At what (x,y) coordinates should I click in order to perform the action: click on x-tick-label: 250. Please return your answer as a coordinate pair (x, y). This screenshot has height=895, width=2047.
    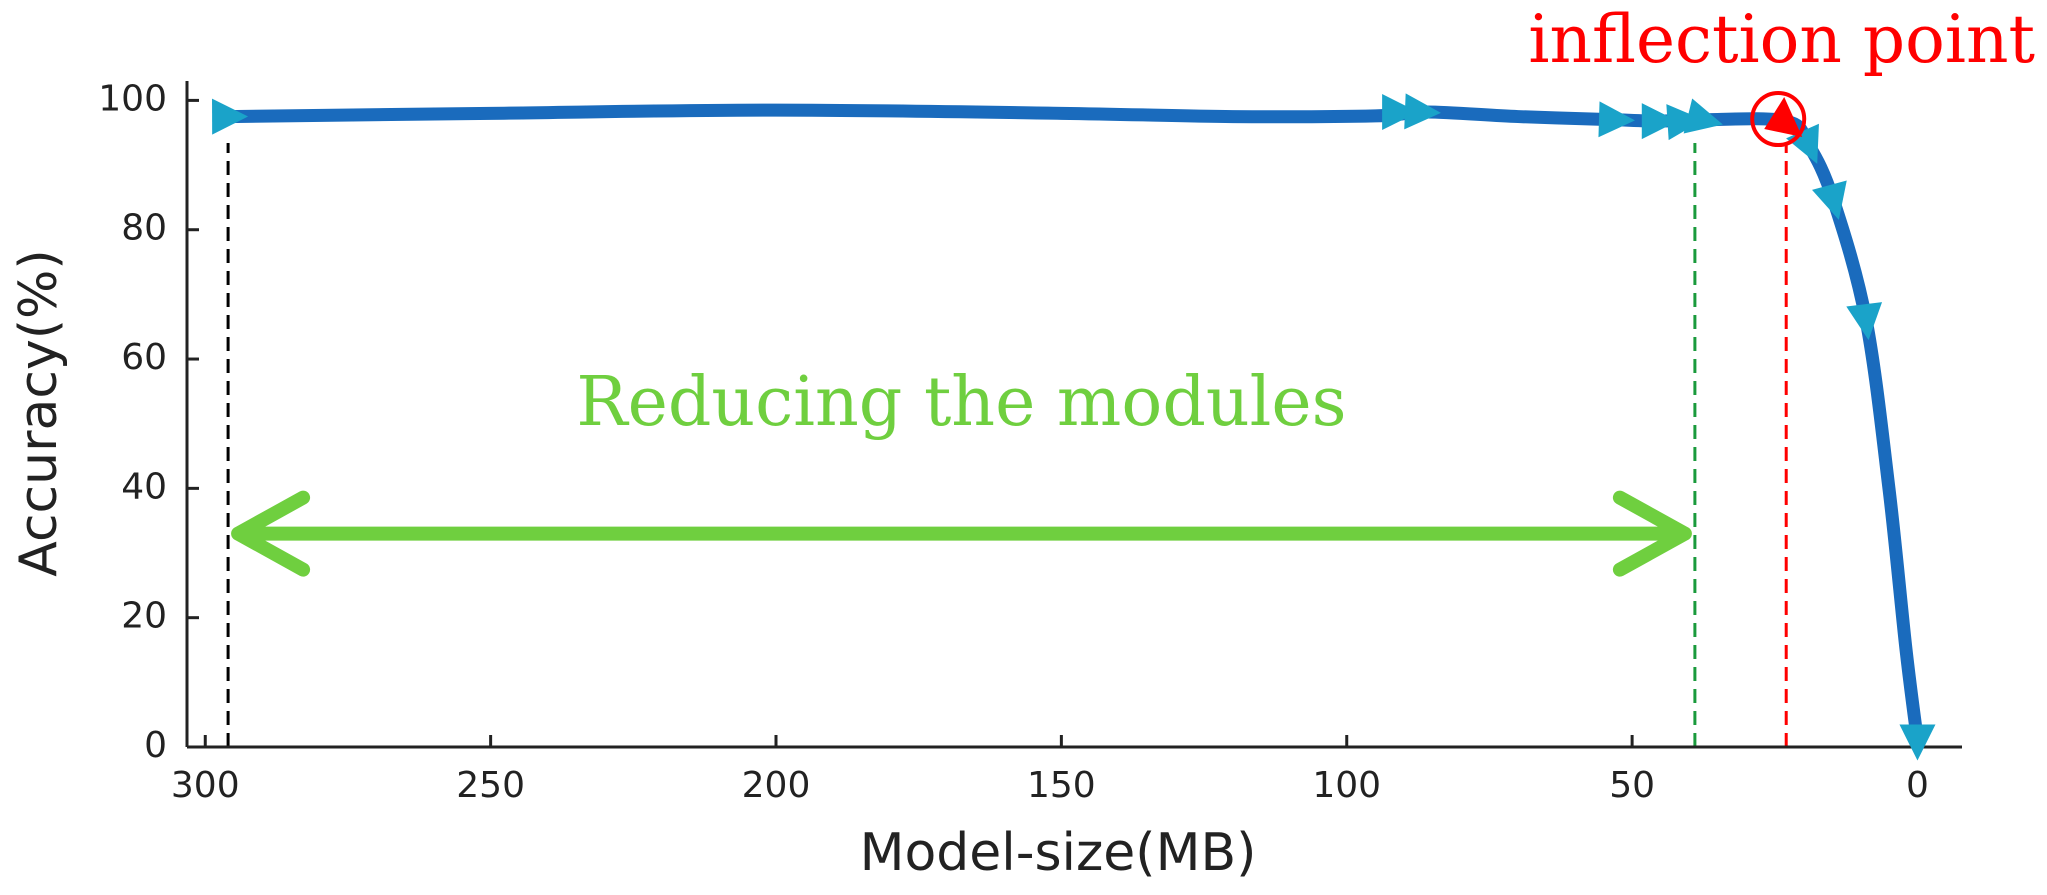
    Looking at the image, I should click on (490, 785).